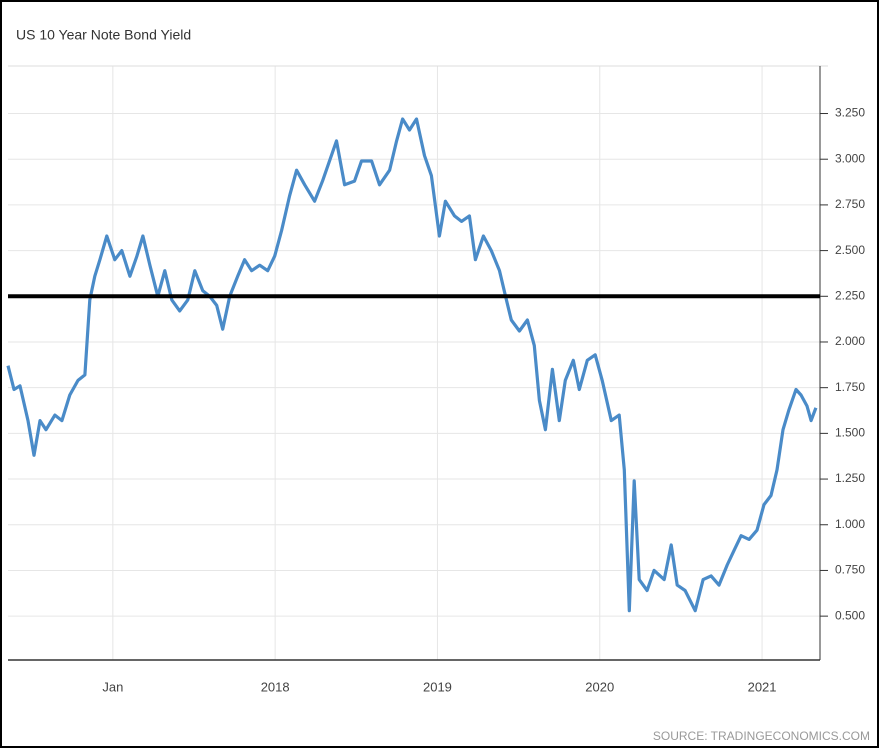 The height and width of the screenshot is (748, 879). I want to click on x-tick-label: 2021, so click(762, 686).